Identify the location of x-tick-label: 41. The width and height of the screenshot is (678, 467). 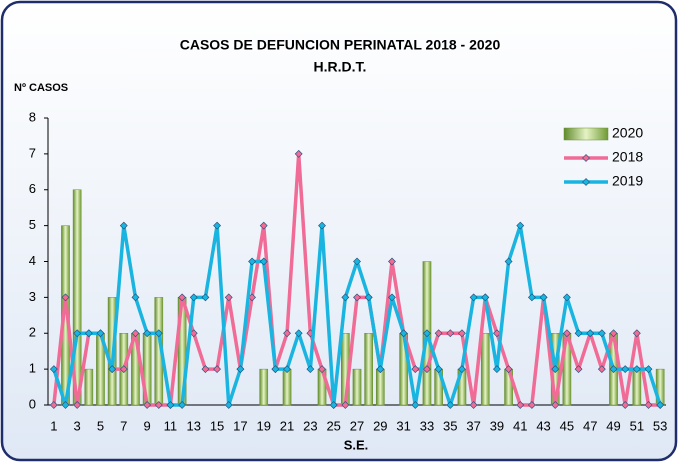
(520, 425).